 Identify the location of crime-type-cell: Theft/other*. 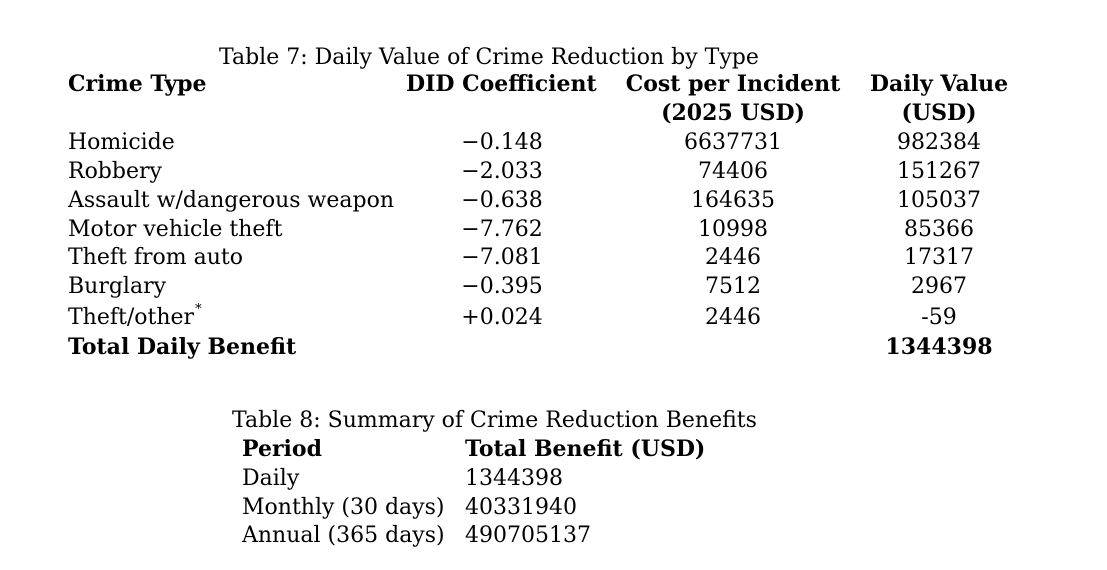
(135, 316).